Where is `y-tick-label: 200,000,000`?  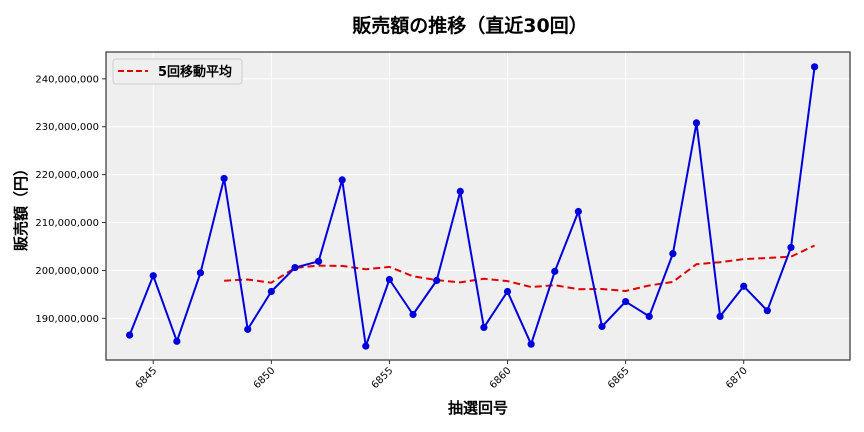
y-tick-label: 200,000,000 is located at coordinates (67, 271).